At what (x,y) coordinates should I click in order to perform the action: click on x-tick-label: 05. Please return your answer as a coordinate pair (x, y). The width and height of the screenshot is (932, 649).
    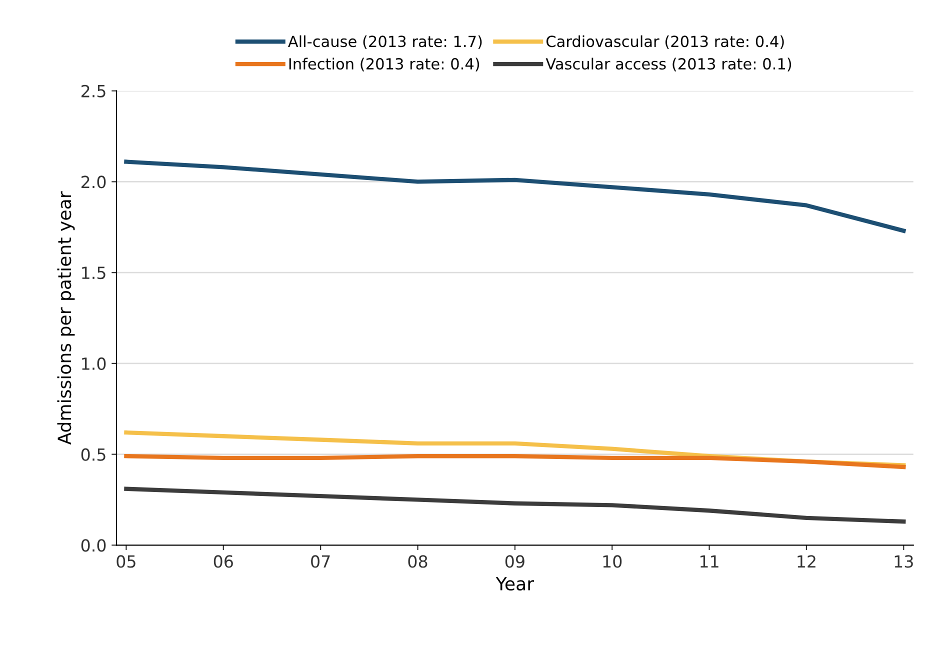
    Looking at the image, I should click on (126, 561).